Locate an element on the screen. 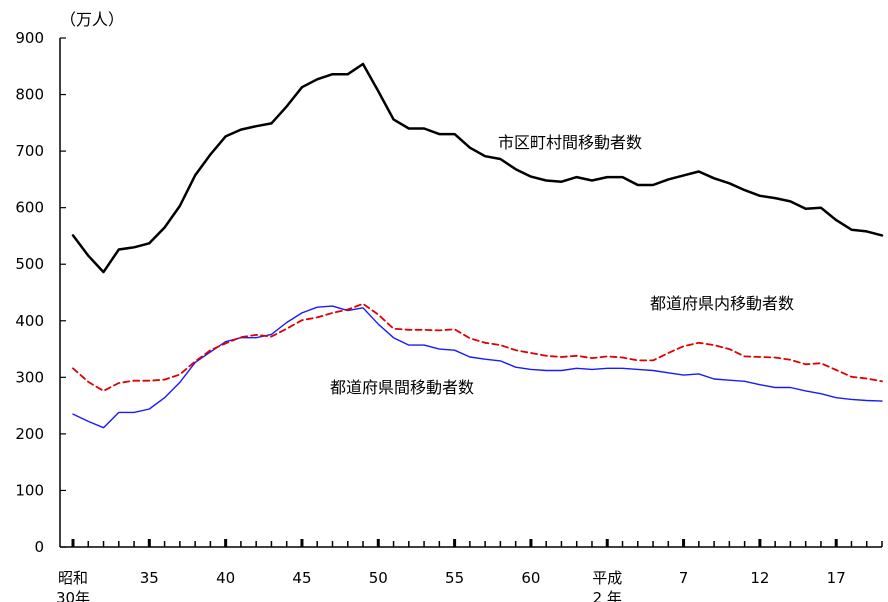  y-tick-label: 400 is located at coordinates (29, 321).